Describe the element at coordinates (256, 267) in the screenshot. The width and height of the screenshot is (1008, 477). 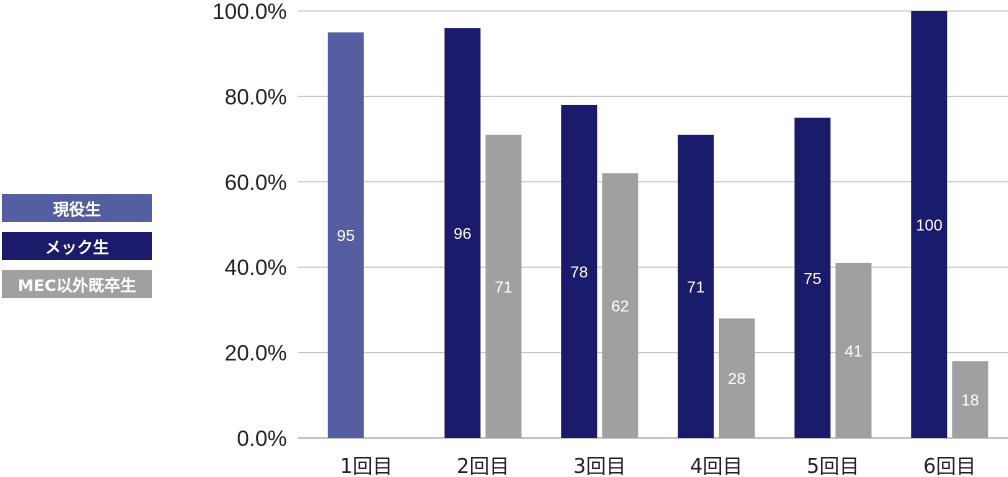
I see `y-tick-label: 40.0%` at that location.